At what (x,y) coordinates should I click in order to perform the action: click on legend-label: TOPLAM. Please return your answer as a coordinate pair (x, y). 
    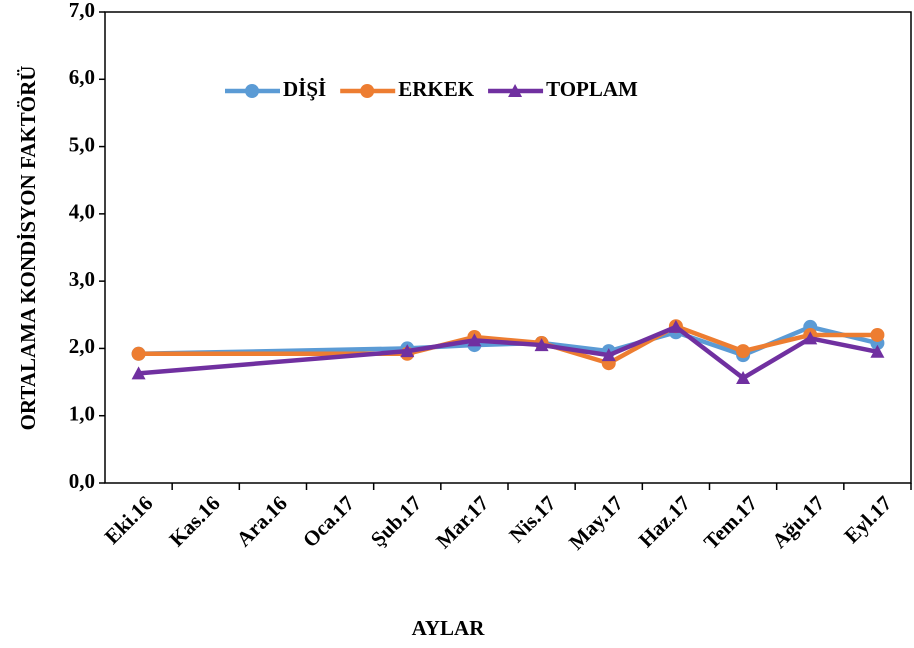
    Looking at the image, I should click on (592, 89).